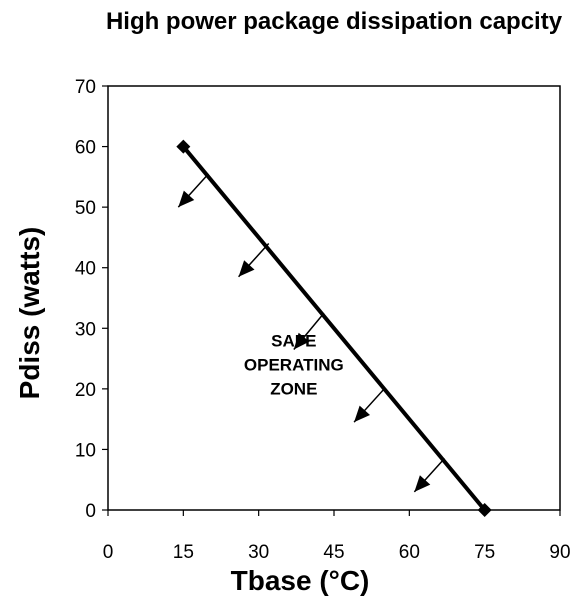 This screenshot has height=602, width=578. What do you see at coordinates (258, 552) in the screenshot?
I see `x-tick-label: 30` at bounding box center [258, 552].